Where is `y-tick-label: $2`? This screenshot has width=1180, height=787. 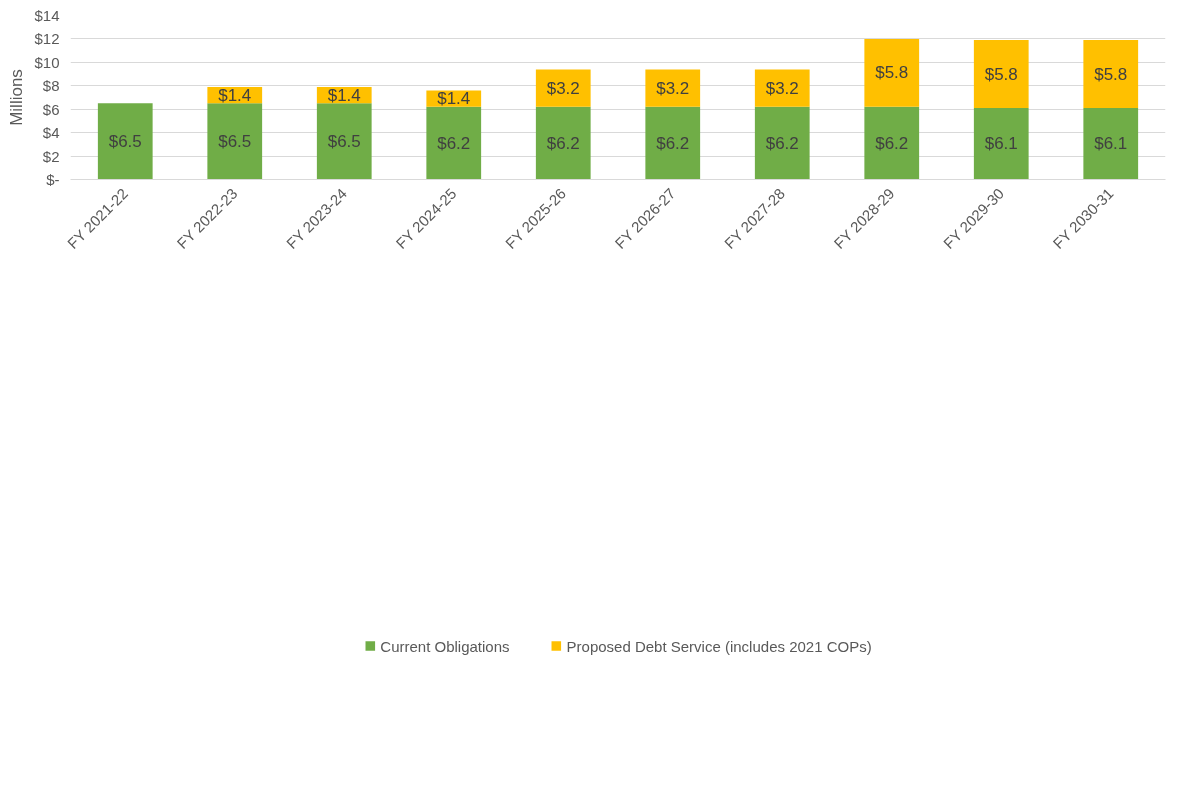 y-tick-label: $2 is located at coordinates (51, 156).